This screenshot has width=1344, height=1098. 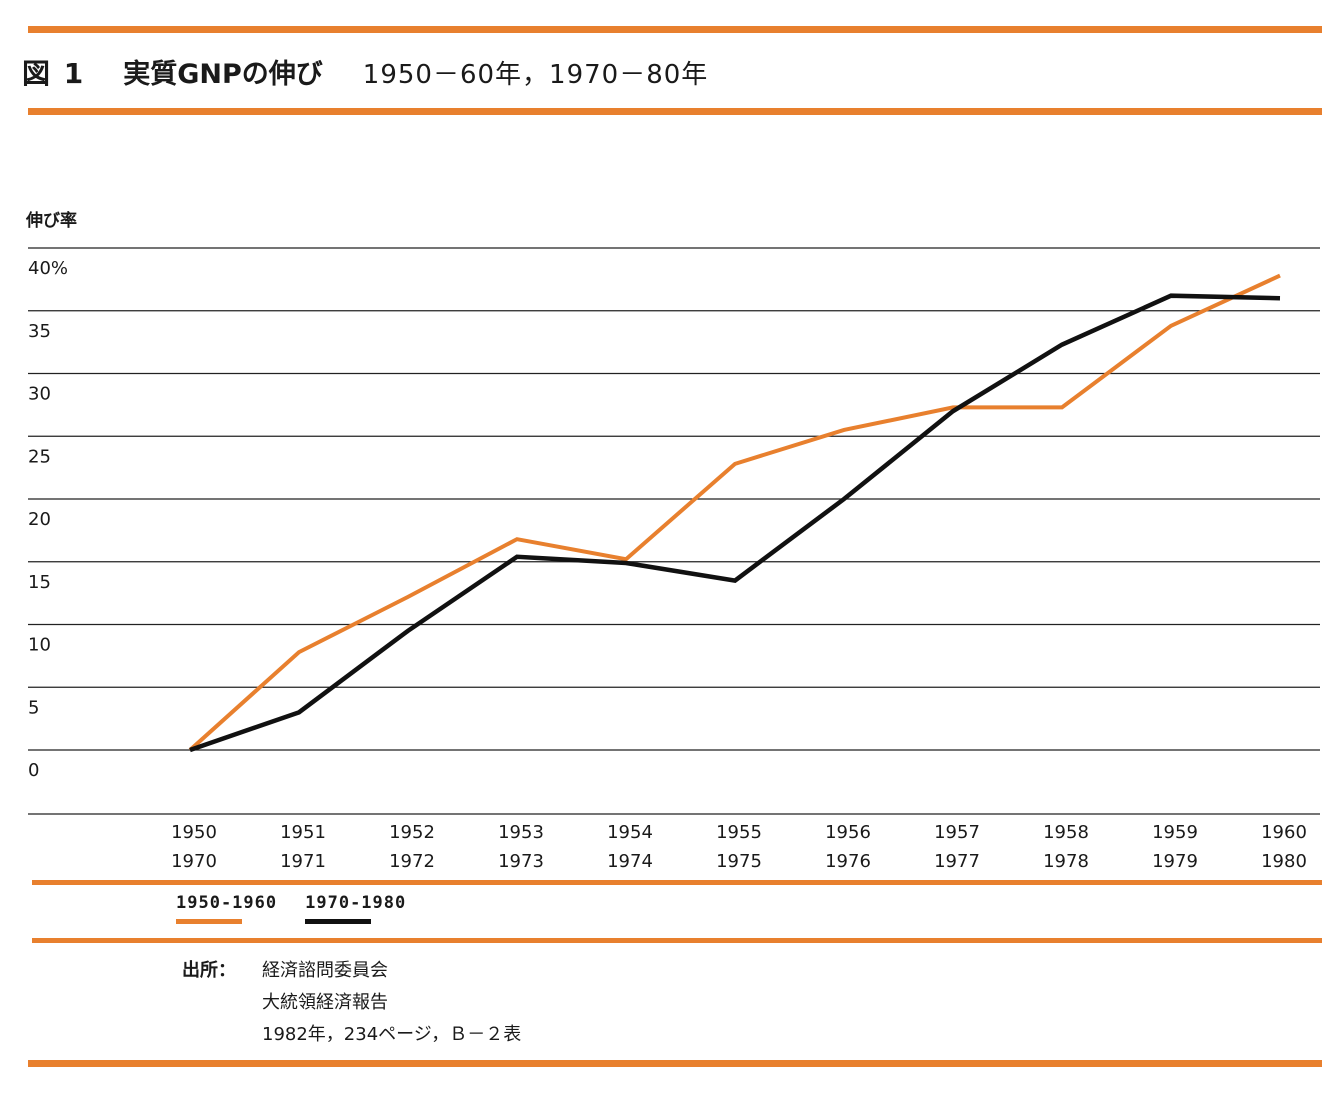 I want to click on bottom-rule, so click(x=675, y=1063).